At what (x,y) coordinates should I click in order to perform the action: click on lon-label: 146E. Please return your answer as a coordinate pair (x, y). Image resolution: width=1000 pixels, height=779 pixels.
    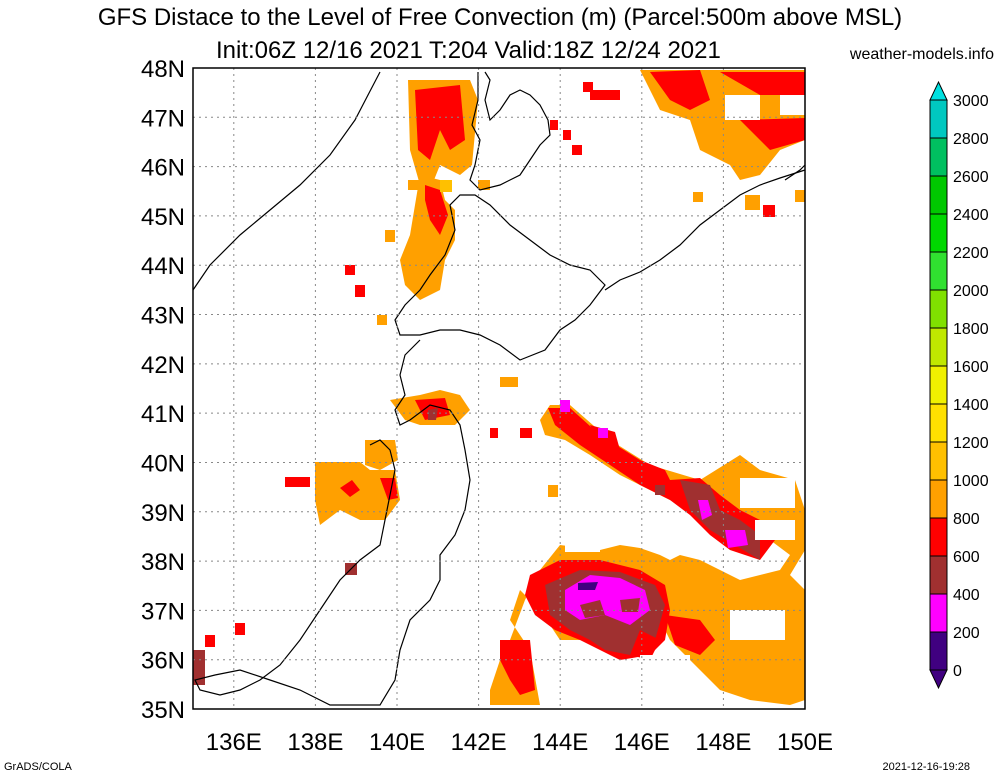
    Looking at the image, I should click on (642, 742).